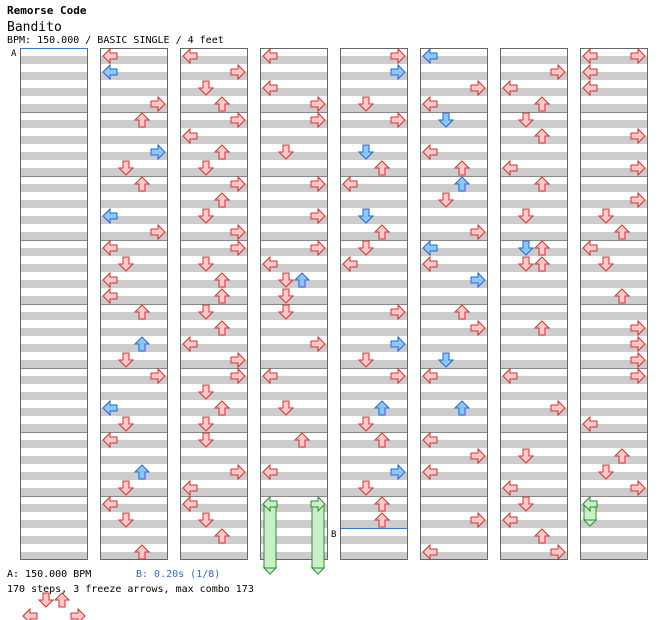  I want to click on freeze-body, so click(270, 536).